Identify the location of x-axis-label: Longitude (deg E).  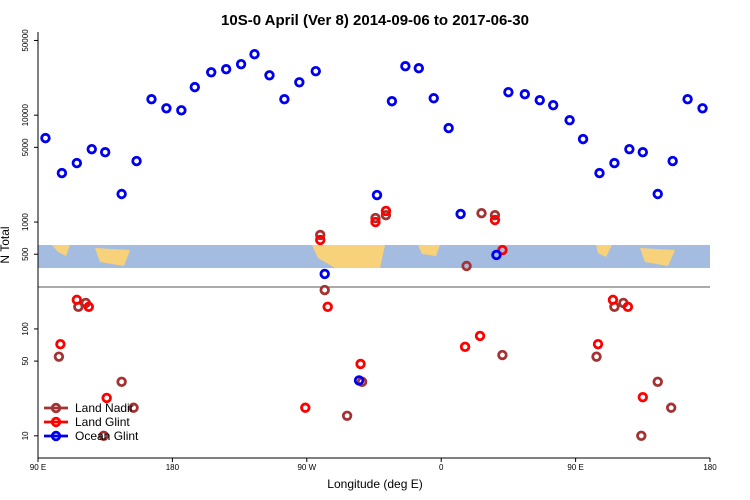
(374, 484).